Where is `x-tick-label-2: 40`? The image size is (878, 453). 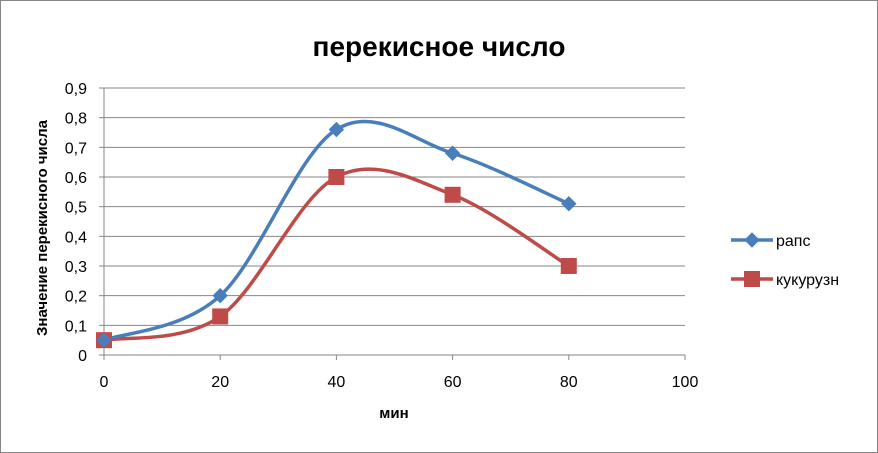 x-tick-label-2: 40 is located at coordinates (337, 382).